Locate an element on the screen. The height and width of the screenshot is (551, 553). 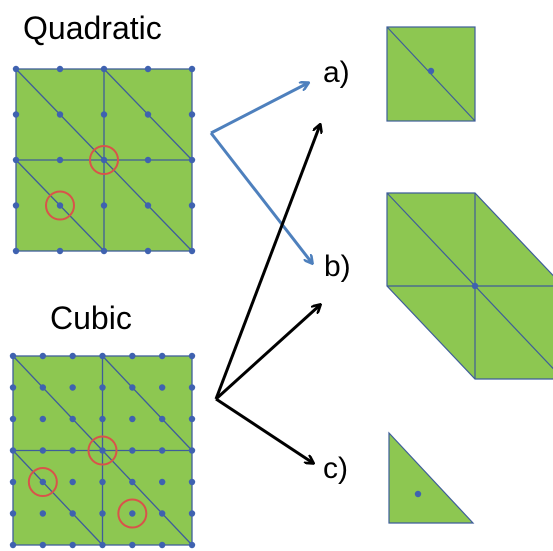
cubic-arrows is located at coordinates (267, 294).